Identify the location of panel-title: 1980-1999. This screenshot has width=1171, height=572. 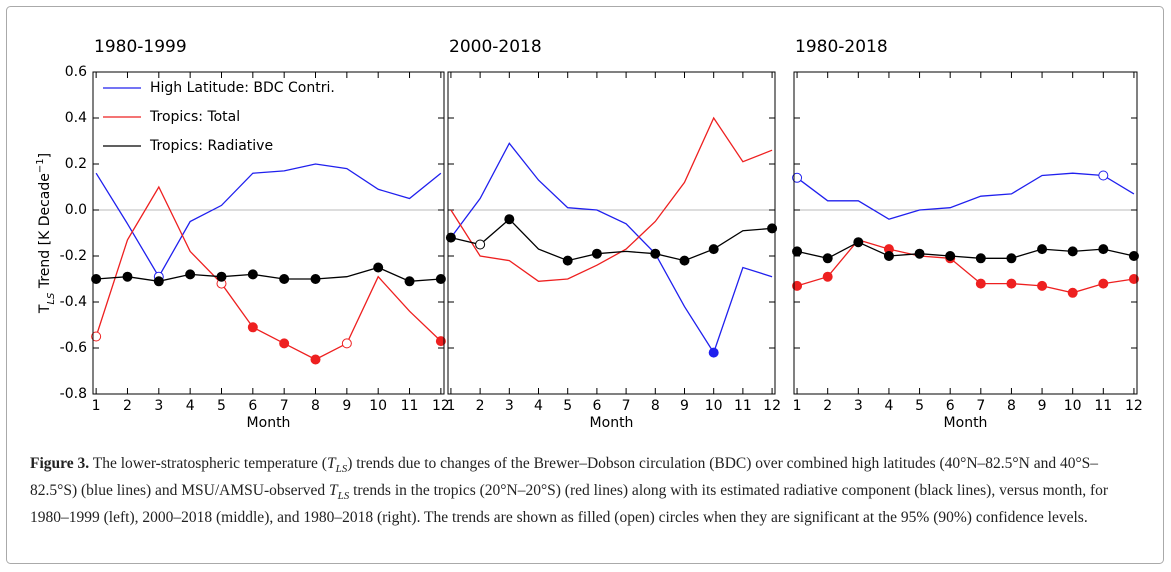
(140, 47).